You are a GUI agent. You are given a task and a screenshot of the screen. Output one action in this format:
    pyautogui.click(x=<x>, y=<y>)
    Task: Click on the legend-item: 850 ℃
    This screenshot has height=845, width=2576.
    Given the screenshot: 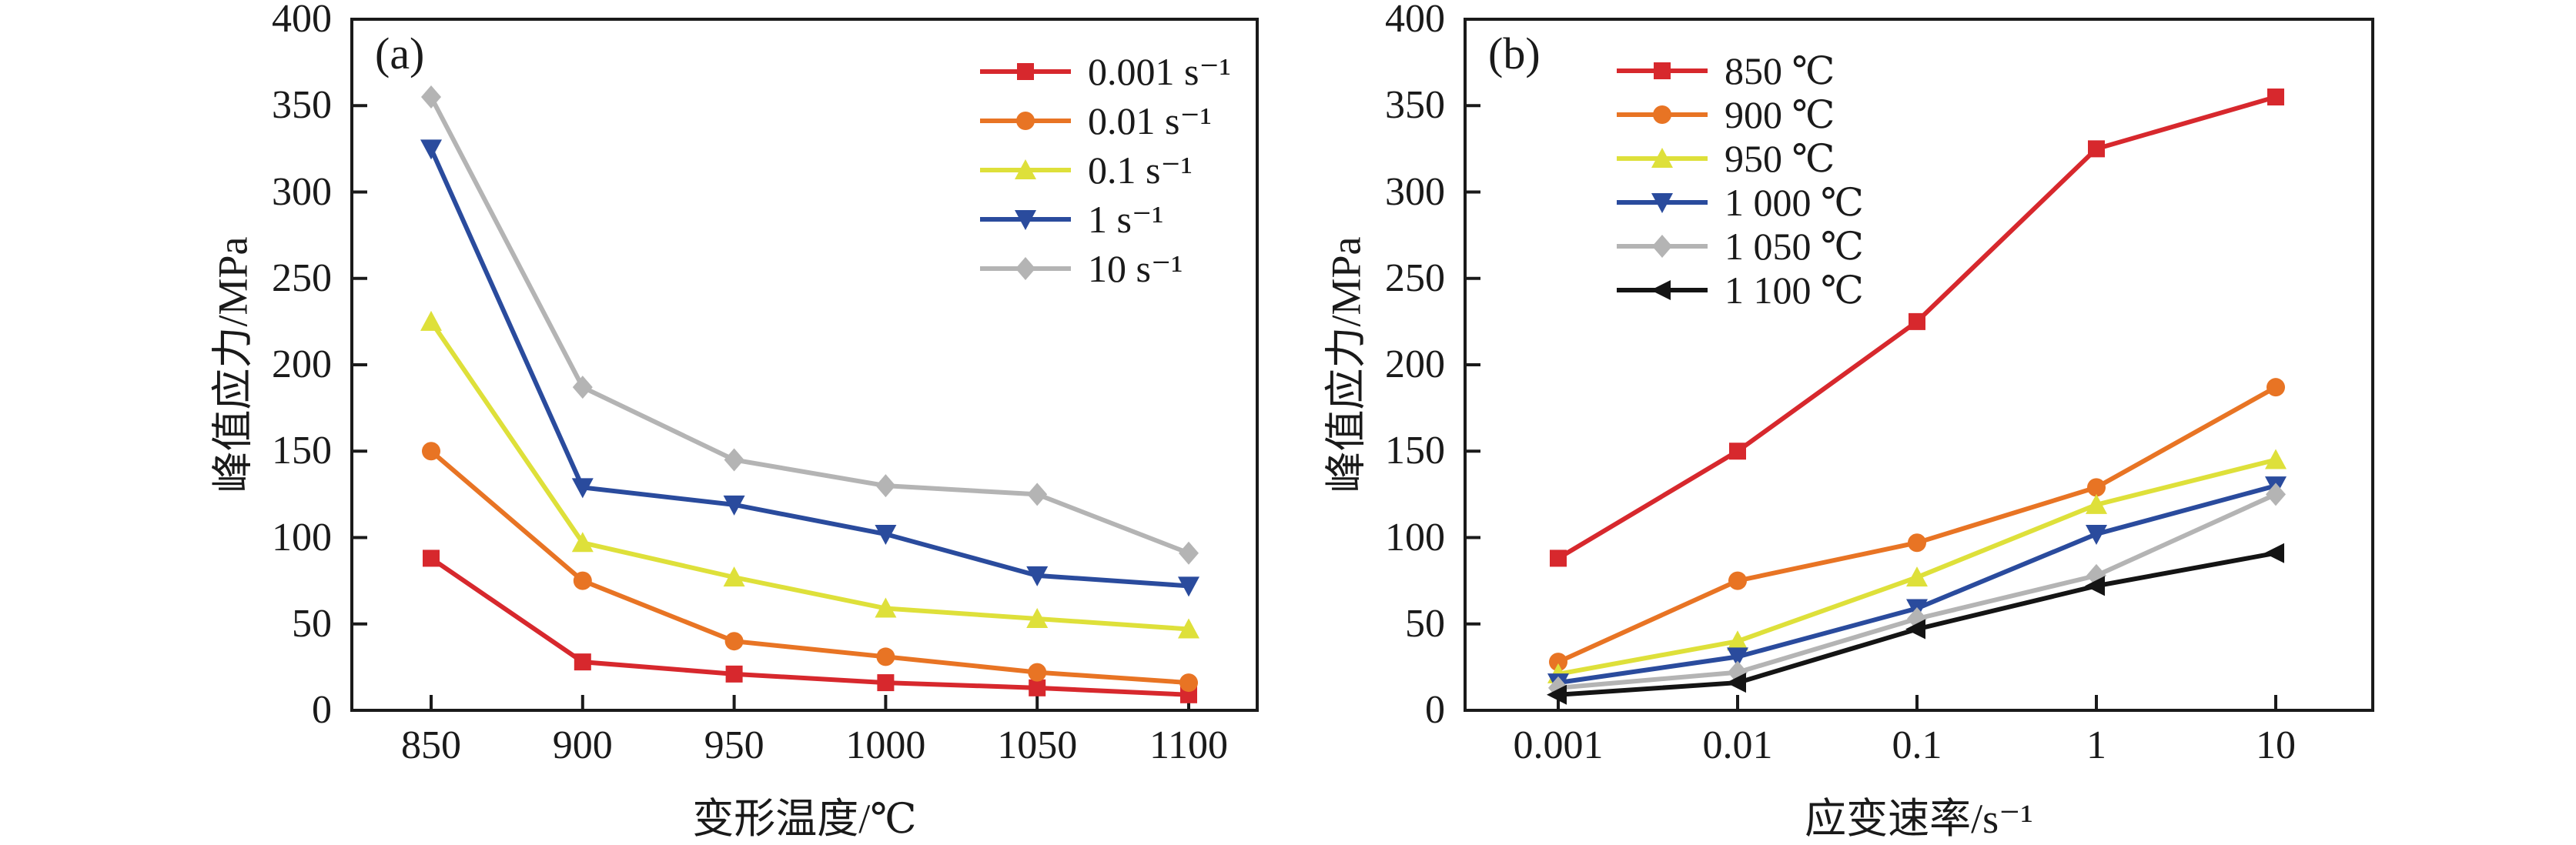 What is the action you would take?
    pyautogui.click(x=1740, y=70)
    